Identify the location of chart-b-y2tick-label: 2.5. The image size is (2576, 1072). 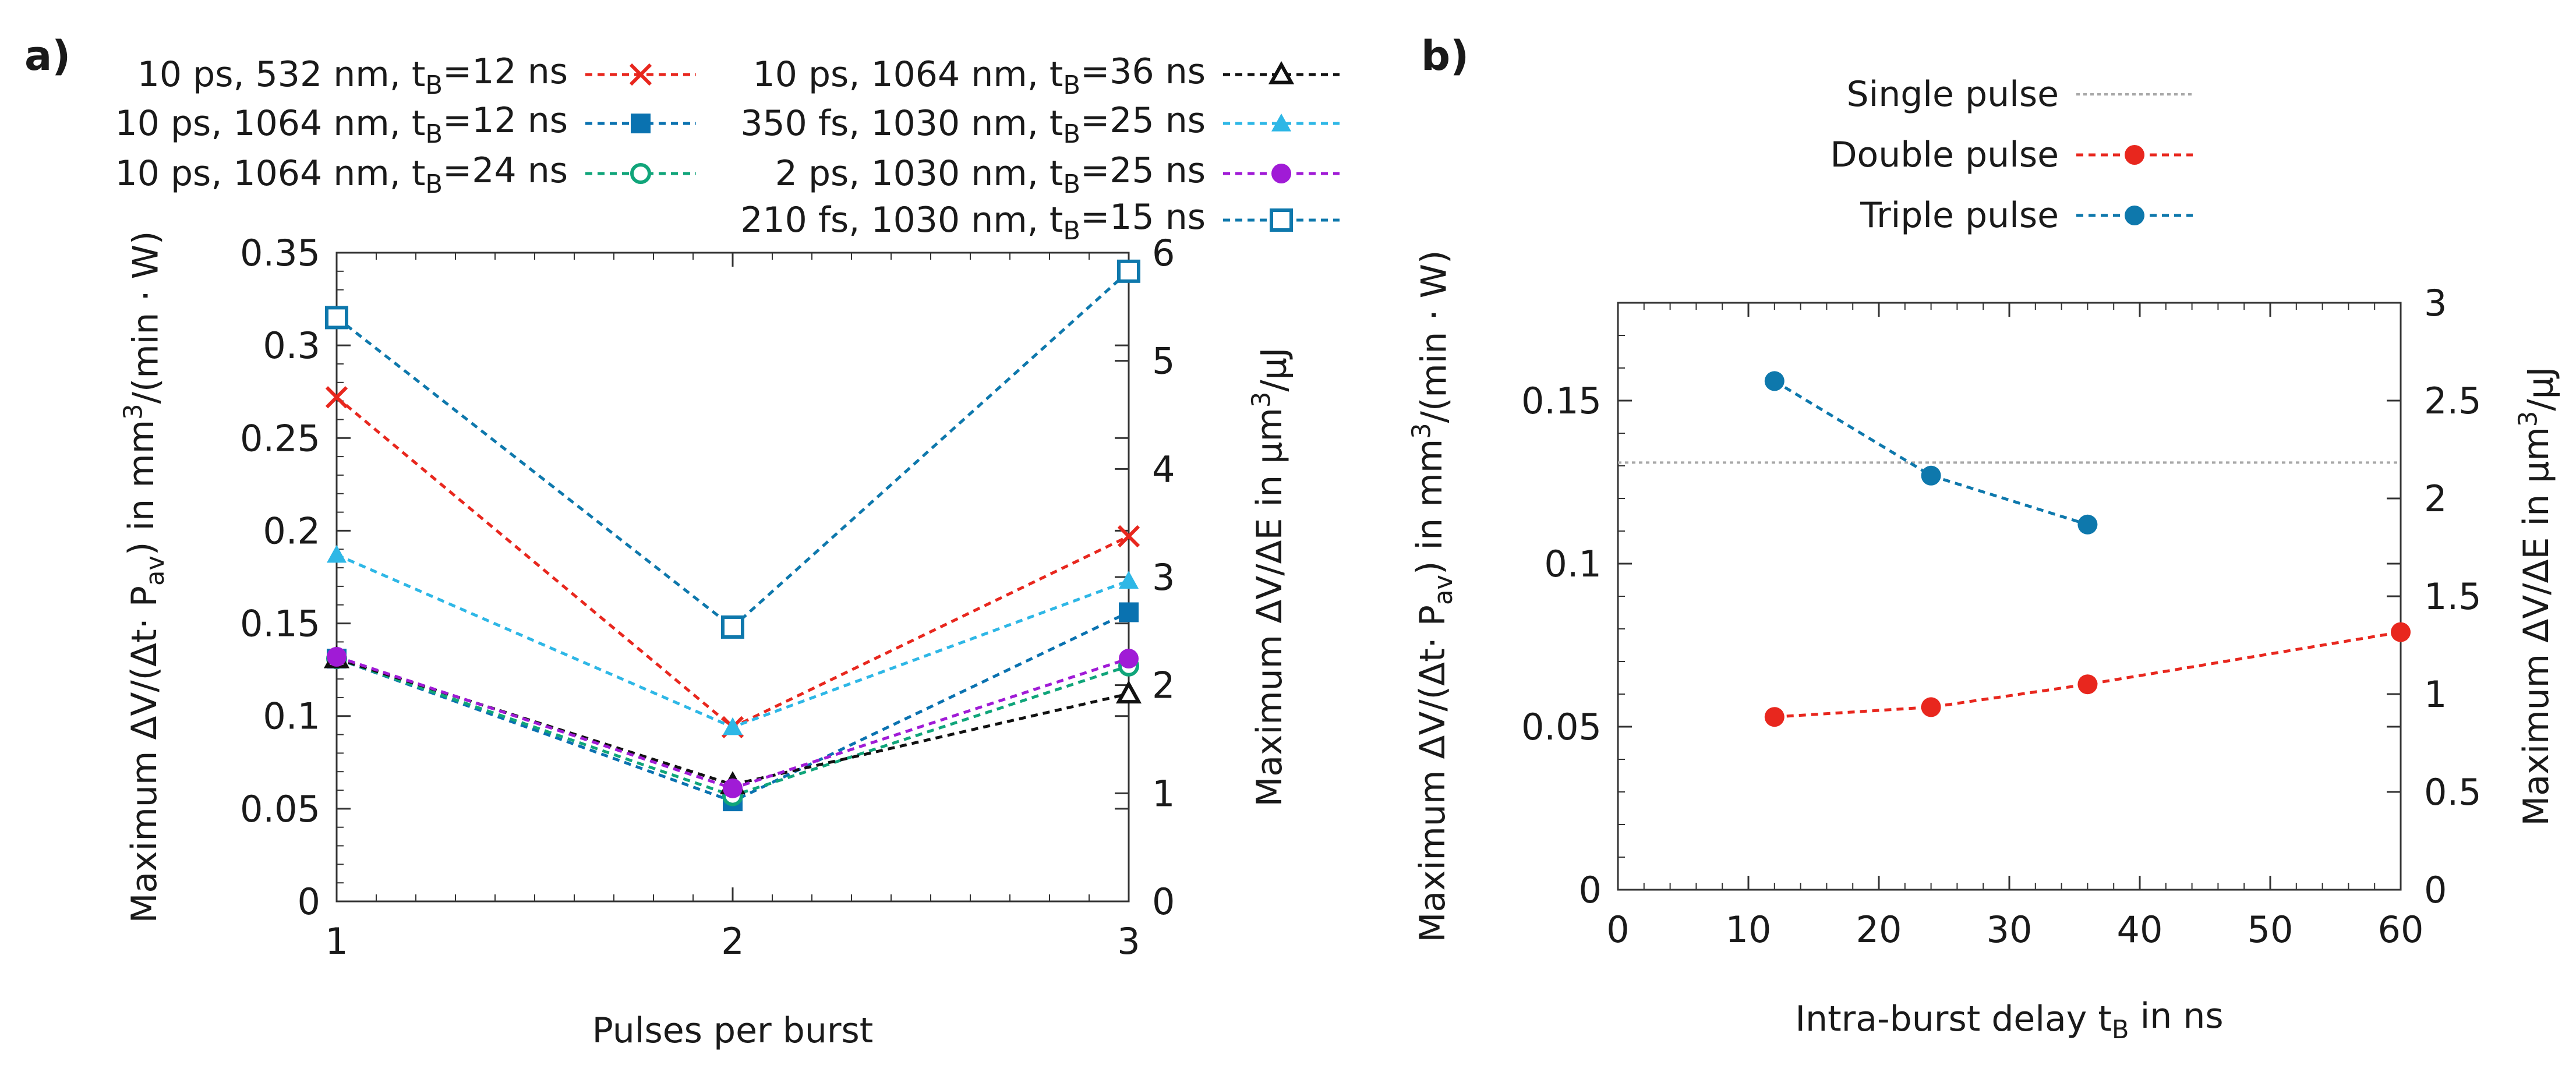
(2453, 401).